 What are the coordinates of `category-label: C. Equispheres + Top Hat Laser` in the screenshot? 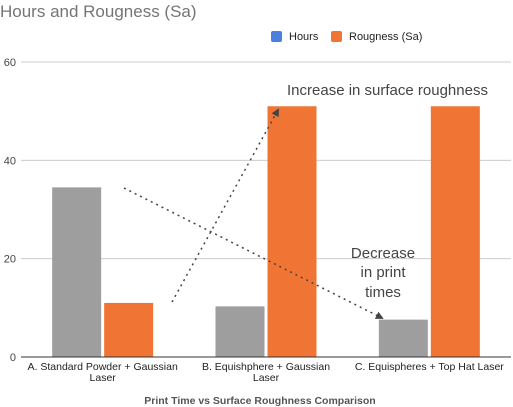 It's located at (429, 367).